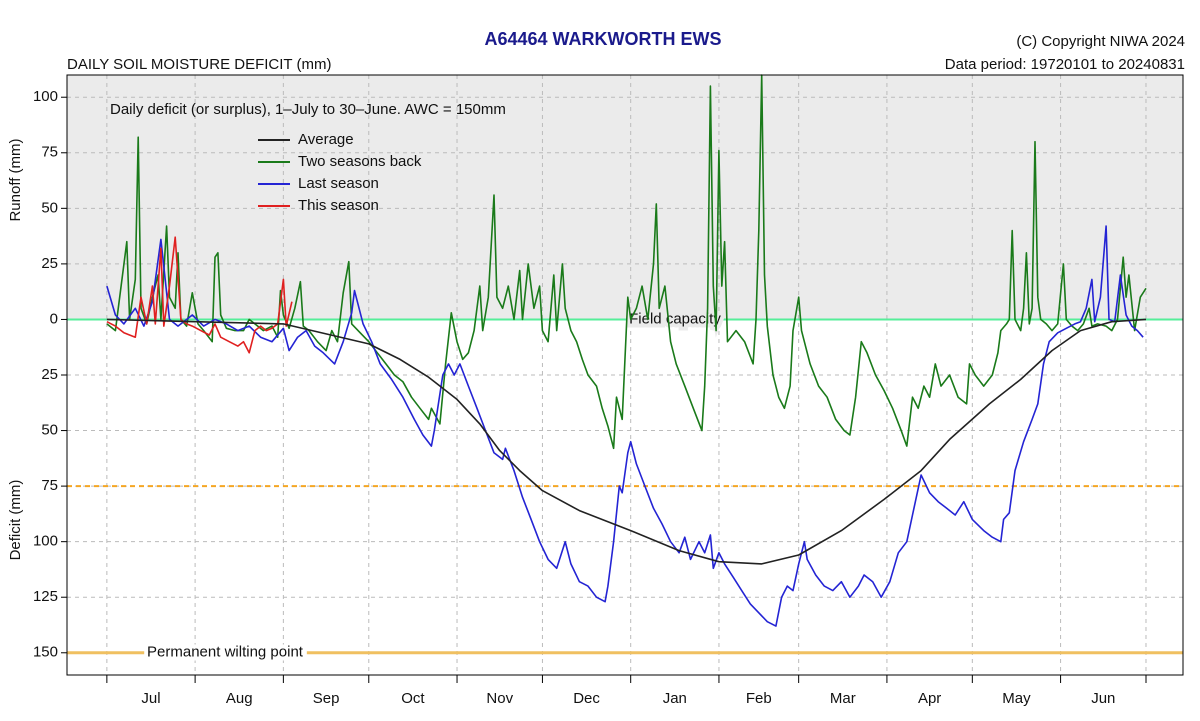  Describe the element at coordinates (929, 698) in the screenshot. I see `x-tick-label: Apr` at that location.